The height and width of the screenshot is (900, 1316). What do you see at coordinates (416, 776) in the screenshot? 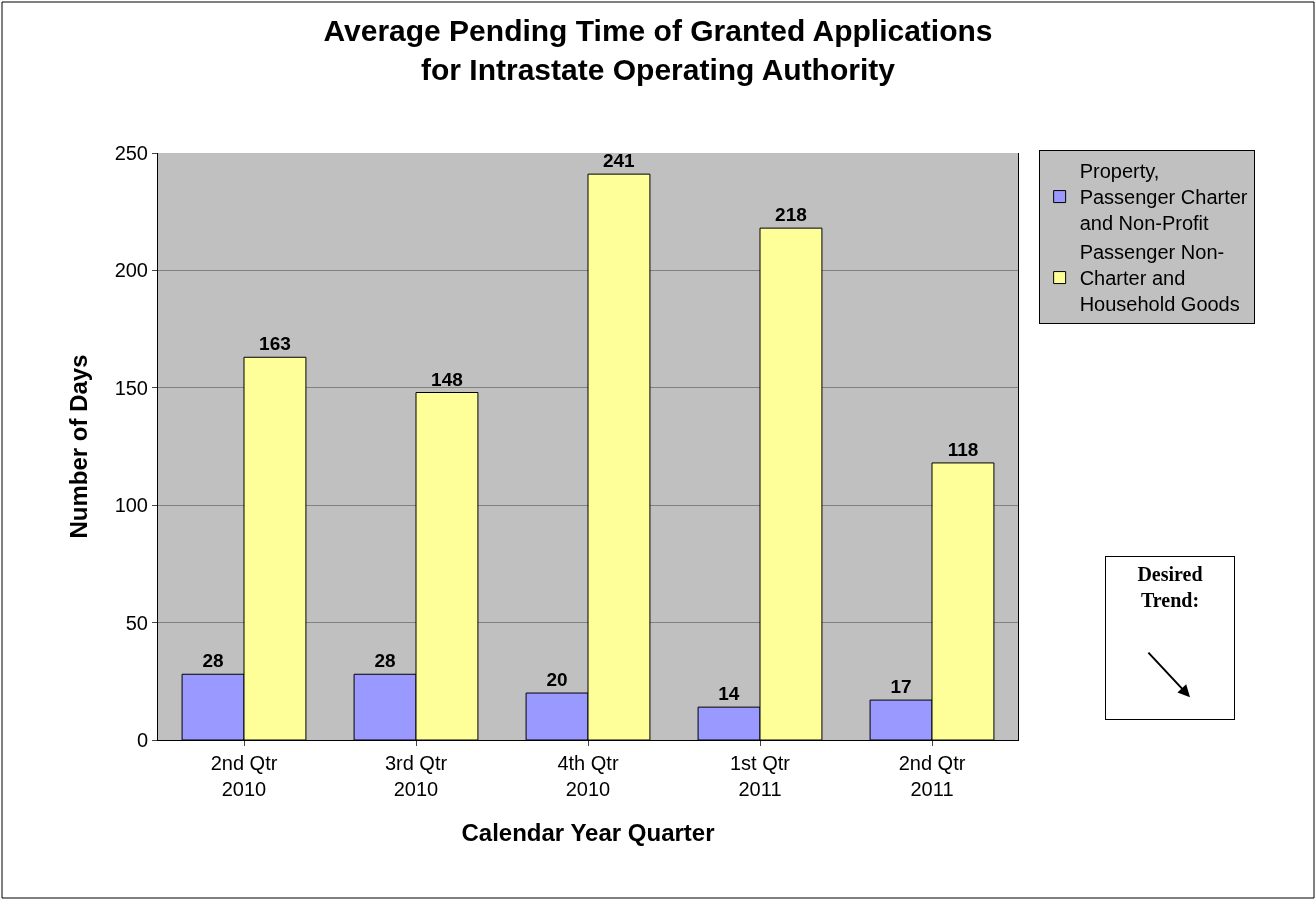
I see `x-tick-label: 3rd Qtr 2010` at bounding box center [416, 776].